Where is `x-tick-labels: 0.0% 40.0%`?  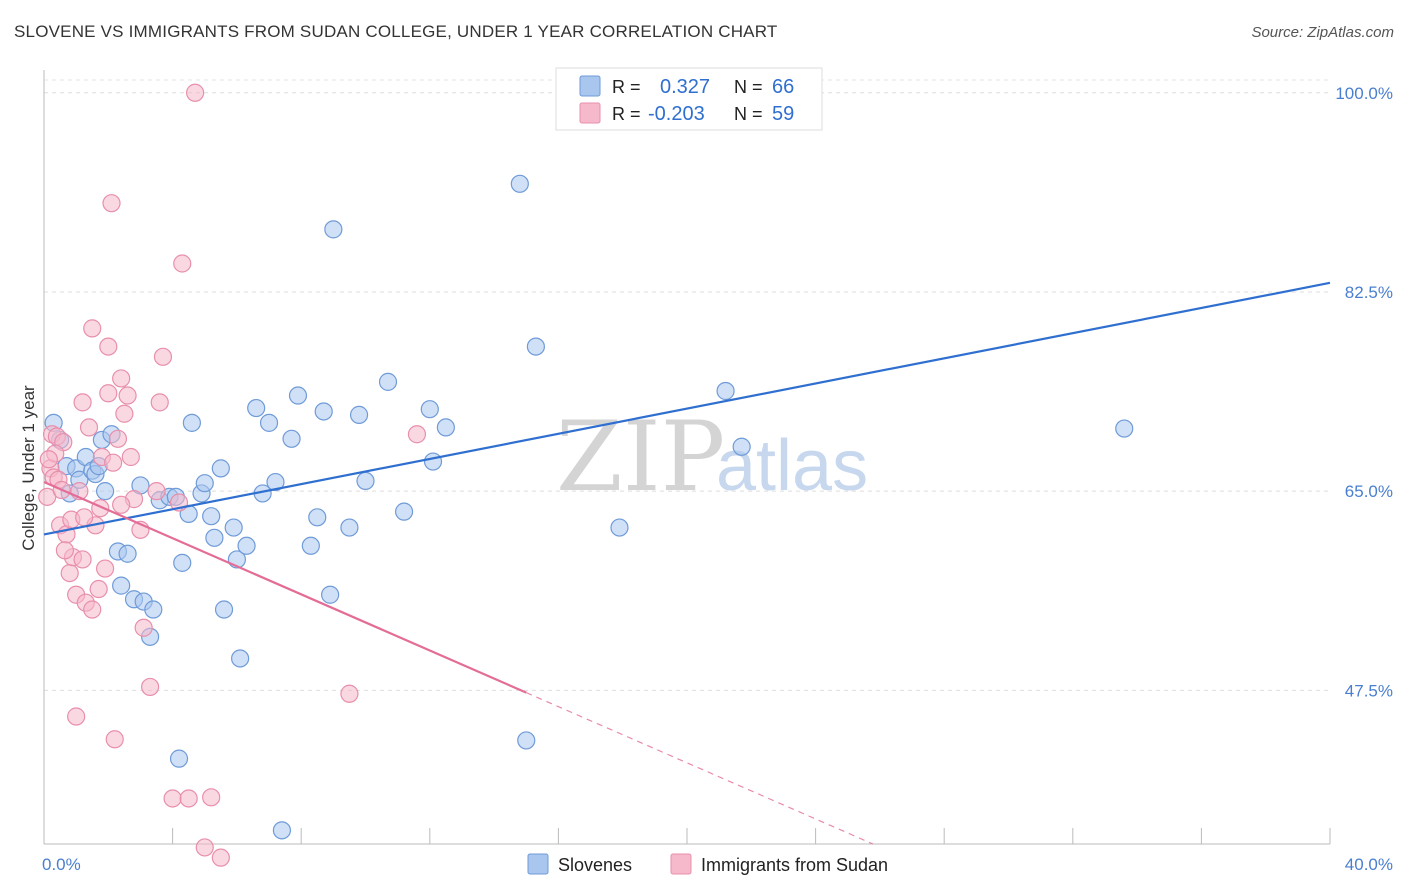
x-tick-labels: 0.0% 40.0% is located at coordinates (717, 864).